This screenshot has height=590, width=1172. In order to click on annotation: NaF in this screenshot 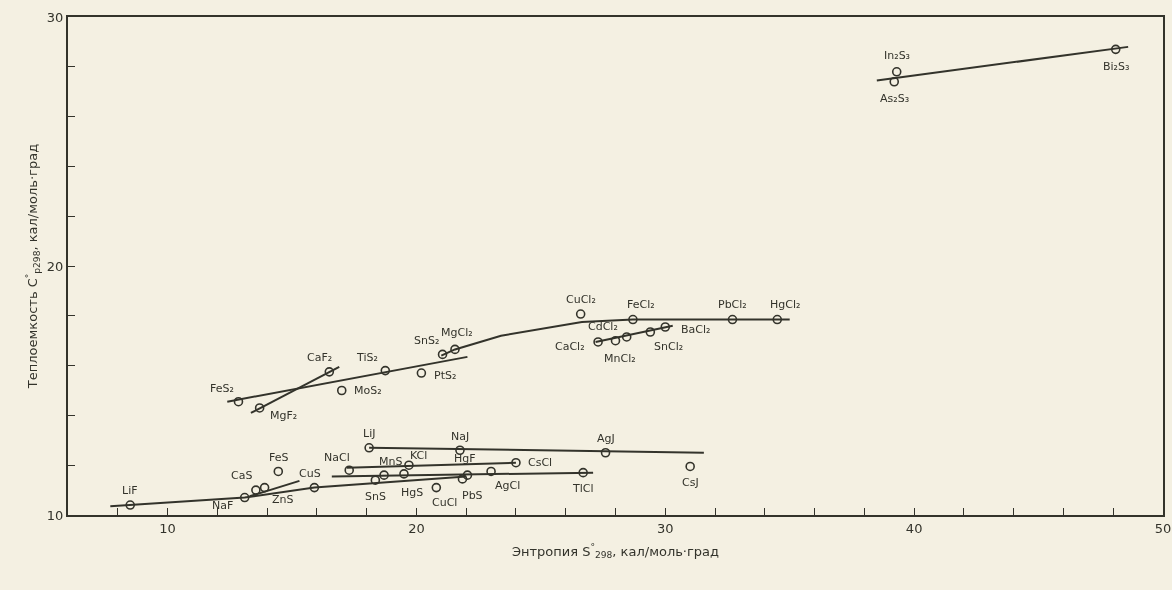, I will do `click(223, 505)`.